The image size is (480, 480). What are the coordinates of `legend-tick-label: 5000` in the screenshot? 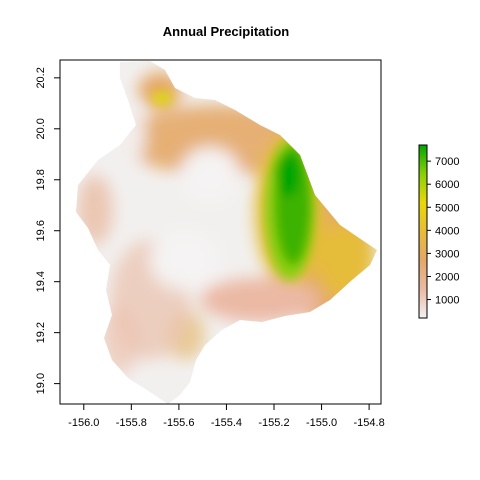 It's located at (447, 208).